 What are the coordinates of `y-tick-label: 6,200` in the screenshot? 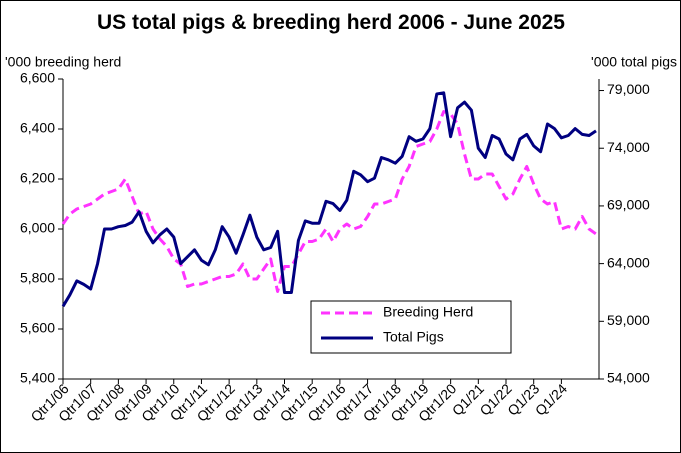 It's located at (37, 178).